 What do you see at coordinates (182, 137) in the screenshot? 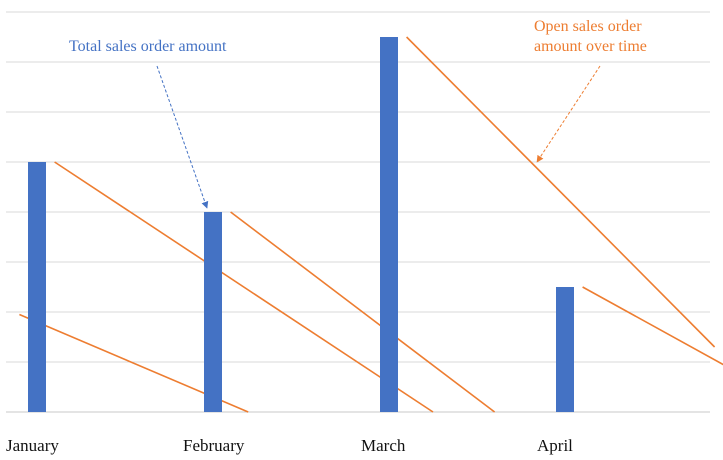
I see `total-sales-arrow` at bounding box center [182, 137].